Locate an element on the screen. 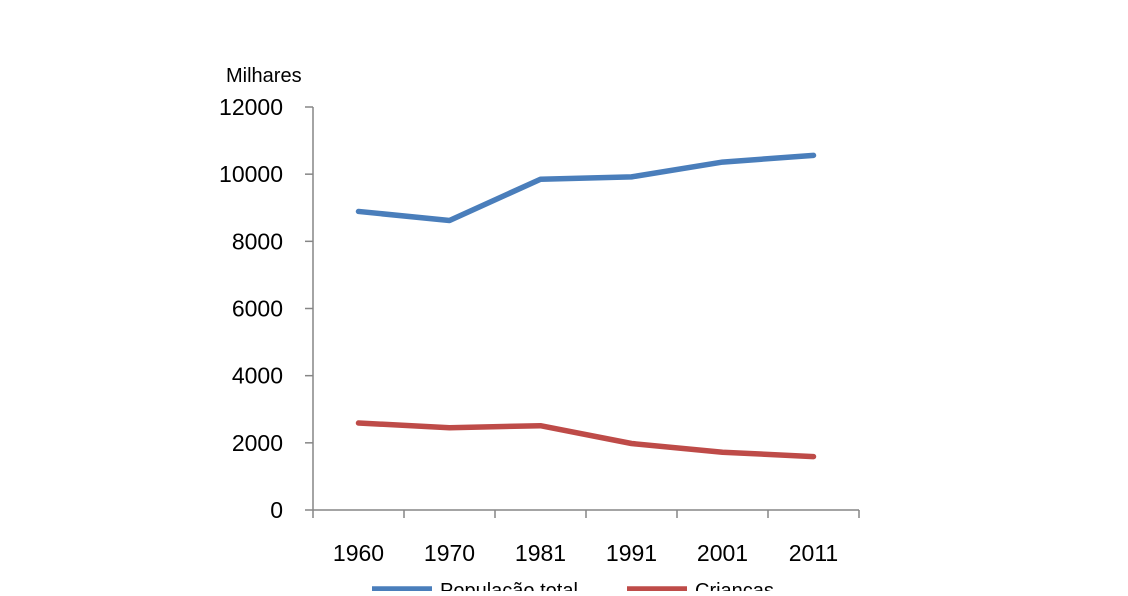 The width and height of the screenshot is (1128, 596). y-axis-label: Milhares is located at coordinates (264, 76).